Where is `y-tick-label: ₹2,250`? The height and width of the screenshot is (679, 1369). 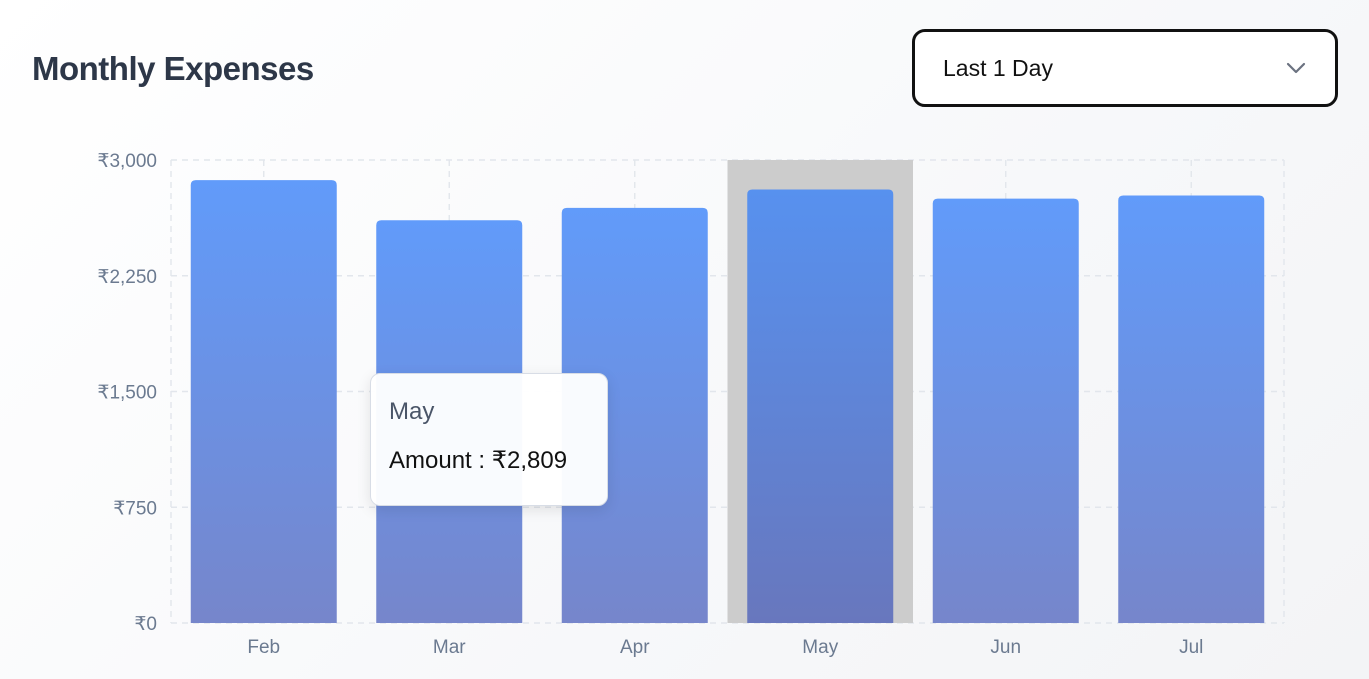 y-tick-label: ₹2,250 is located at coordinates (127, 277).